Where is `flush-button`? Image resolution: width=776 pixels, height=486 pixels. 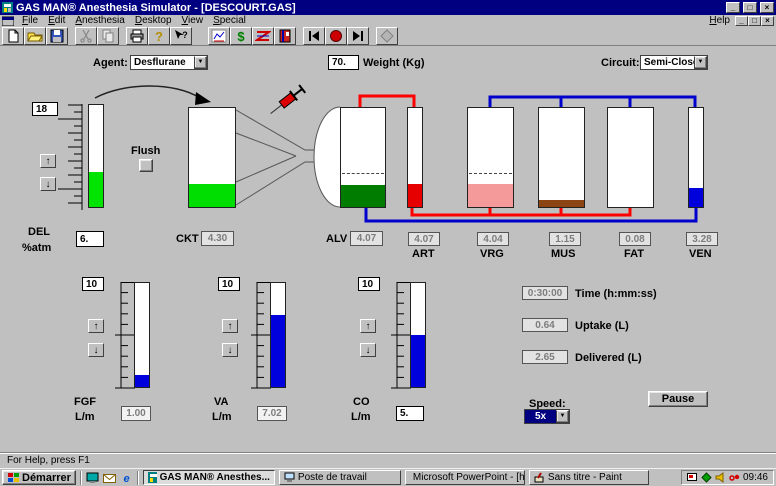
flush-button is located at coordinates (146, 165).